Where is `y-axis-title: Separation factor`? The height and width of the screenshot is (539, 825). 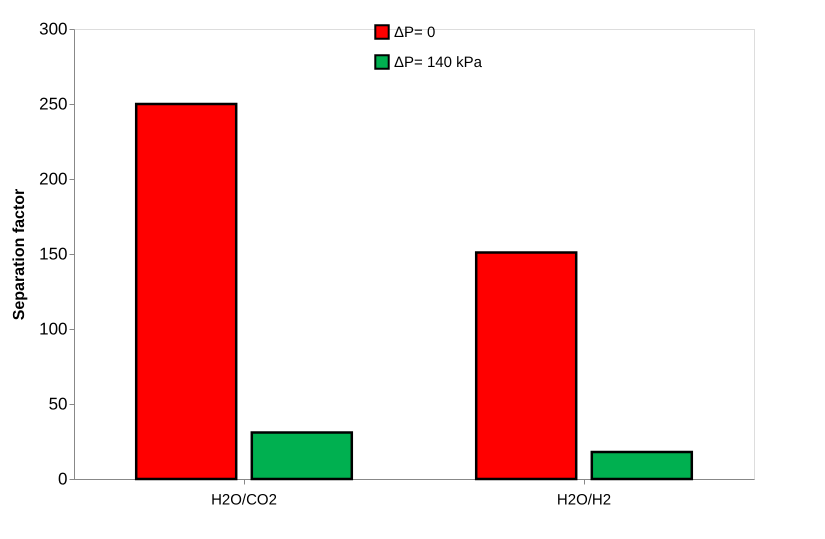
y-axis-title: Separation factor is located at coordinates (19, 254).